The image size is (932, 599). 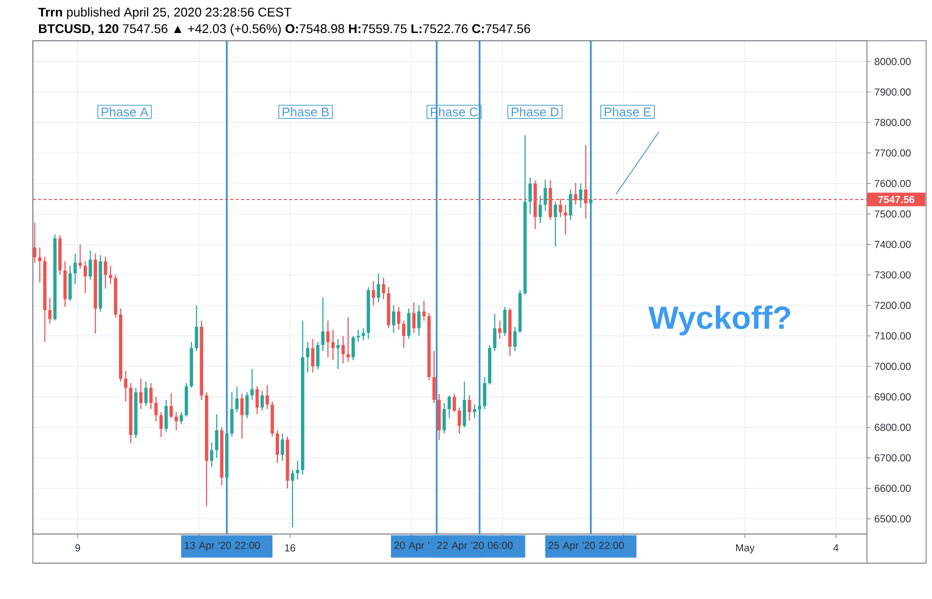 What do you see at coordinates (892, 214) in the screenshot?
I see `y-tick-label: 7500.00` at bounding box center [892, 214].